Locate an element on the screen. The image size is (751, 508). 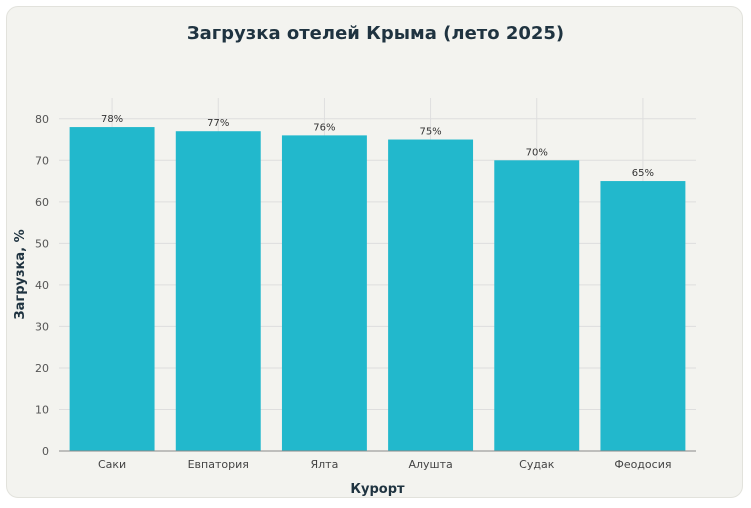
x-tick-label: Саки is located at coordinates (112, 464).